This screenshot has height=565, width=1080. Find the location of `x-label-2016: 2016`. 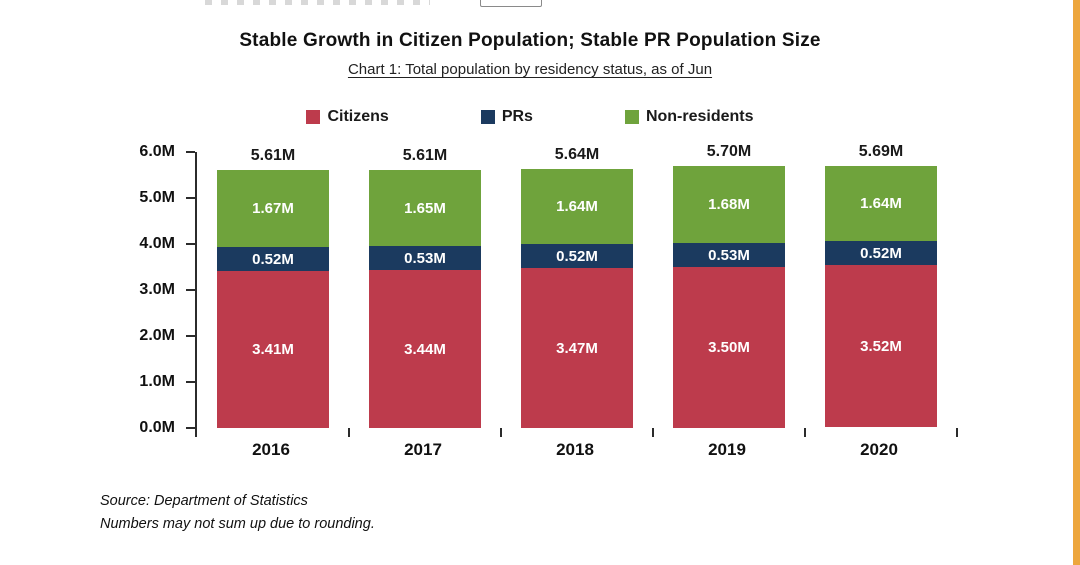

x-label-2016: 2016 is located at coordinates (271, 449).